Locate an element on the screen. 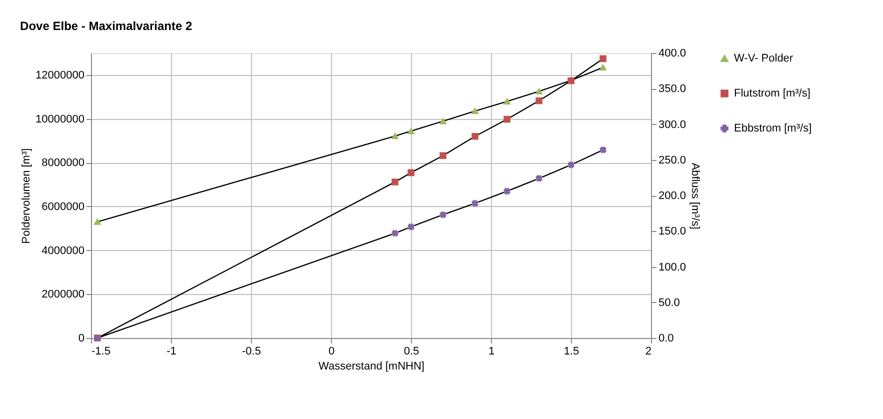  x-tick-label: 0.5 is located at coordinates (412, 352).